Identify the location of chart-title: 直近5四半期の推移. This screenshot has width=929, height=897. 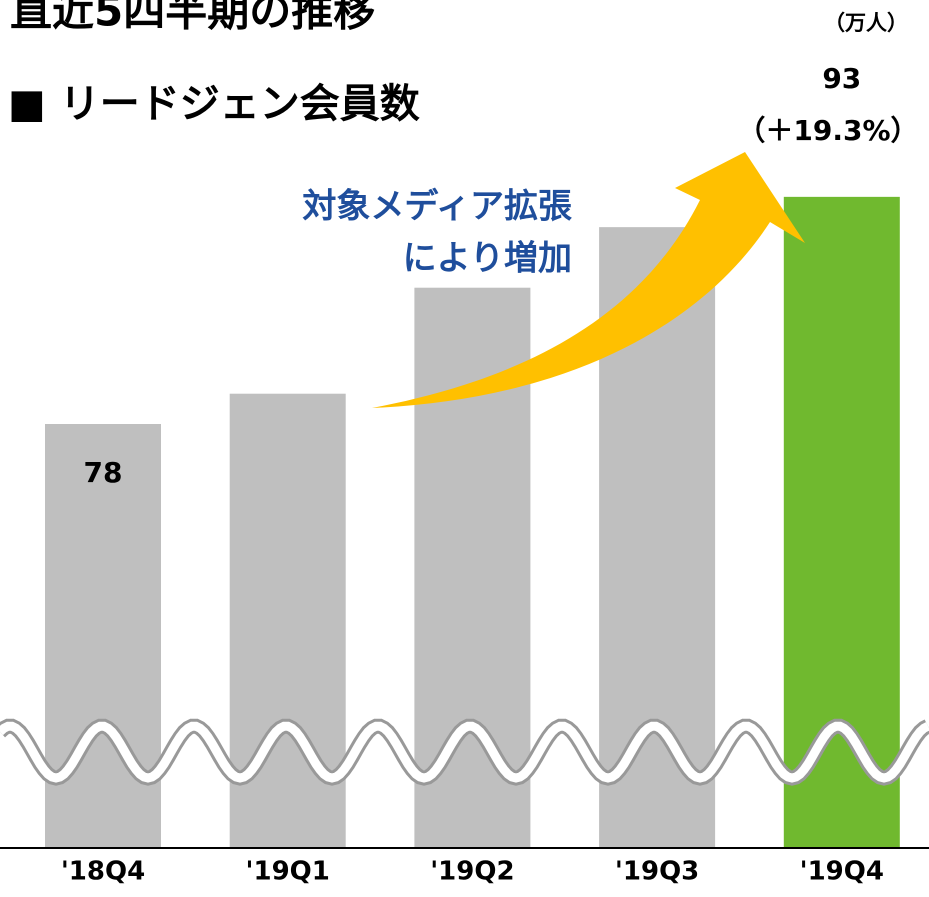
(192, 18).